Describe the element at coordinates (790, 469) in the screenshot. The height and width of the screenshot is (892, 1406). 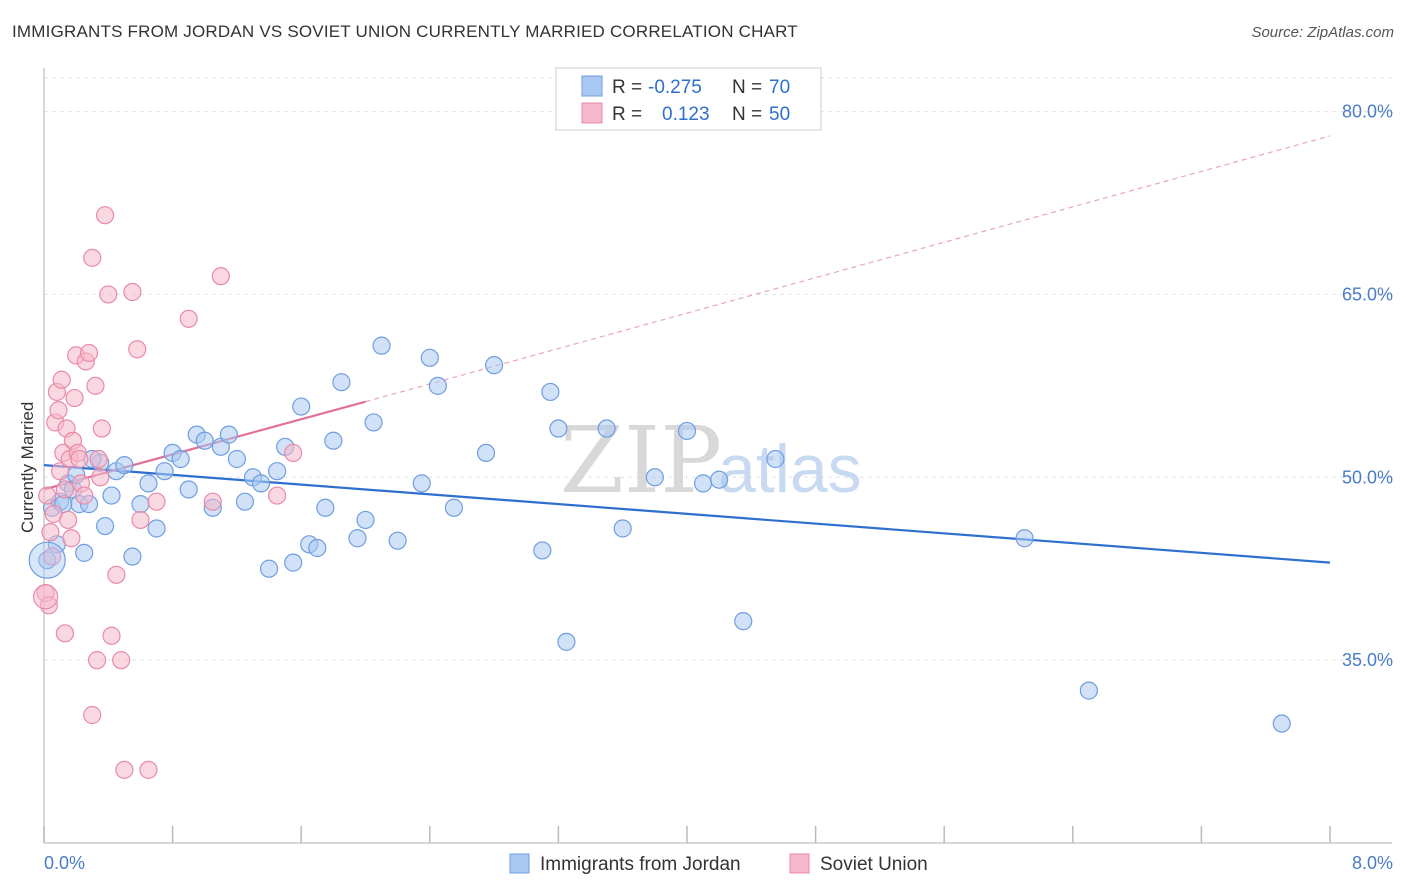
I see `watermark-atlas: atlas` at that location.